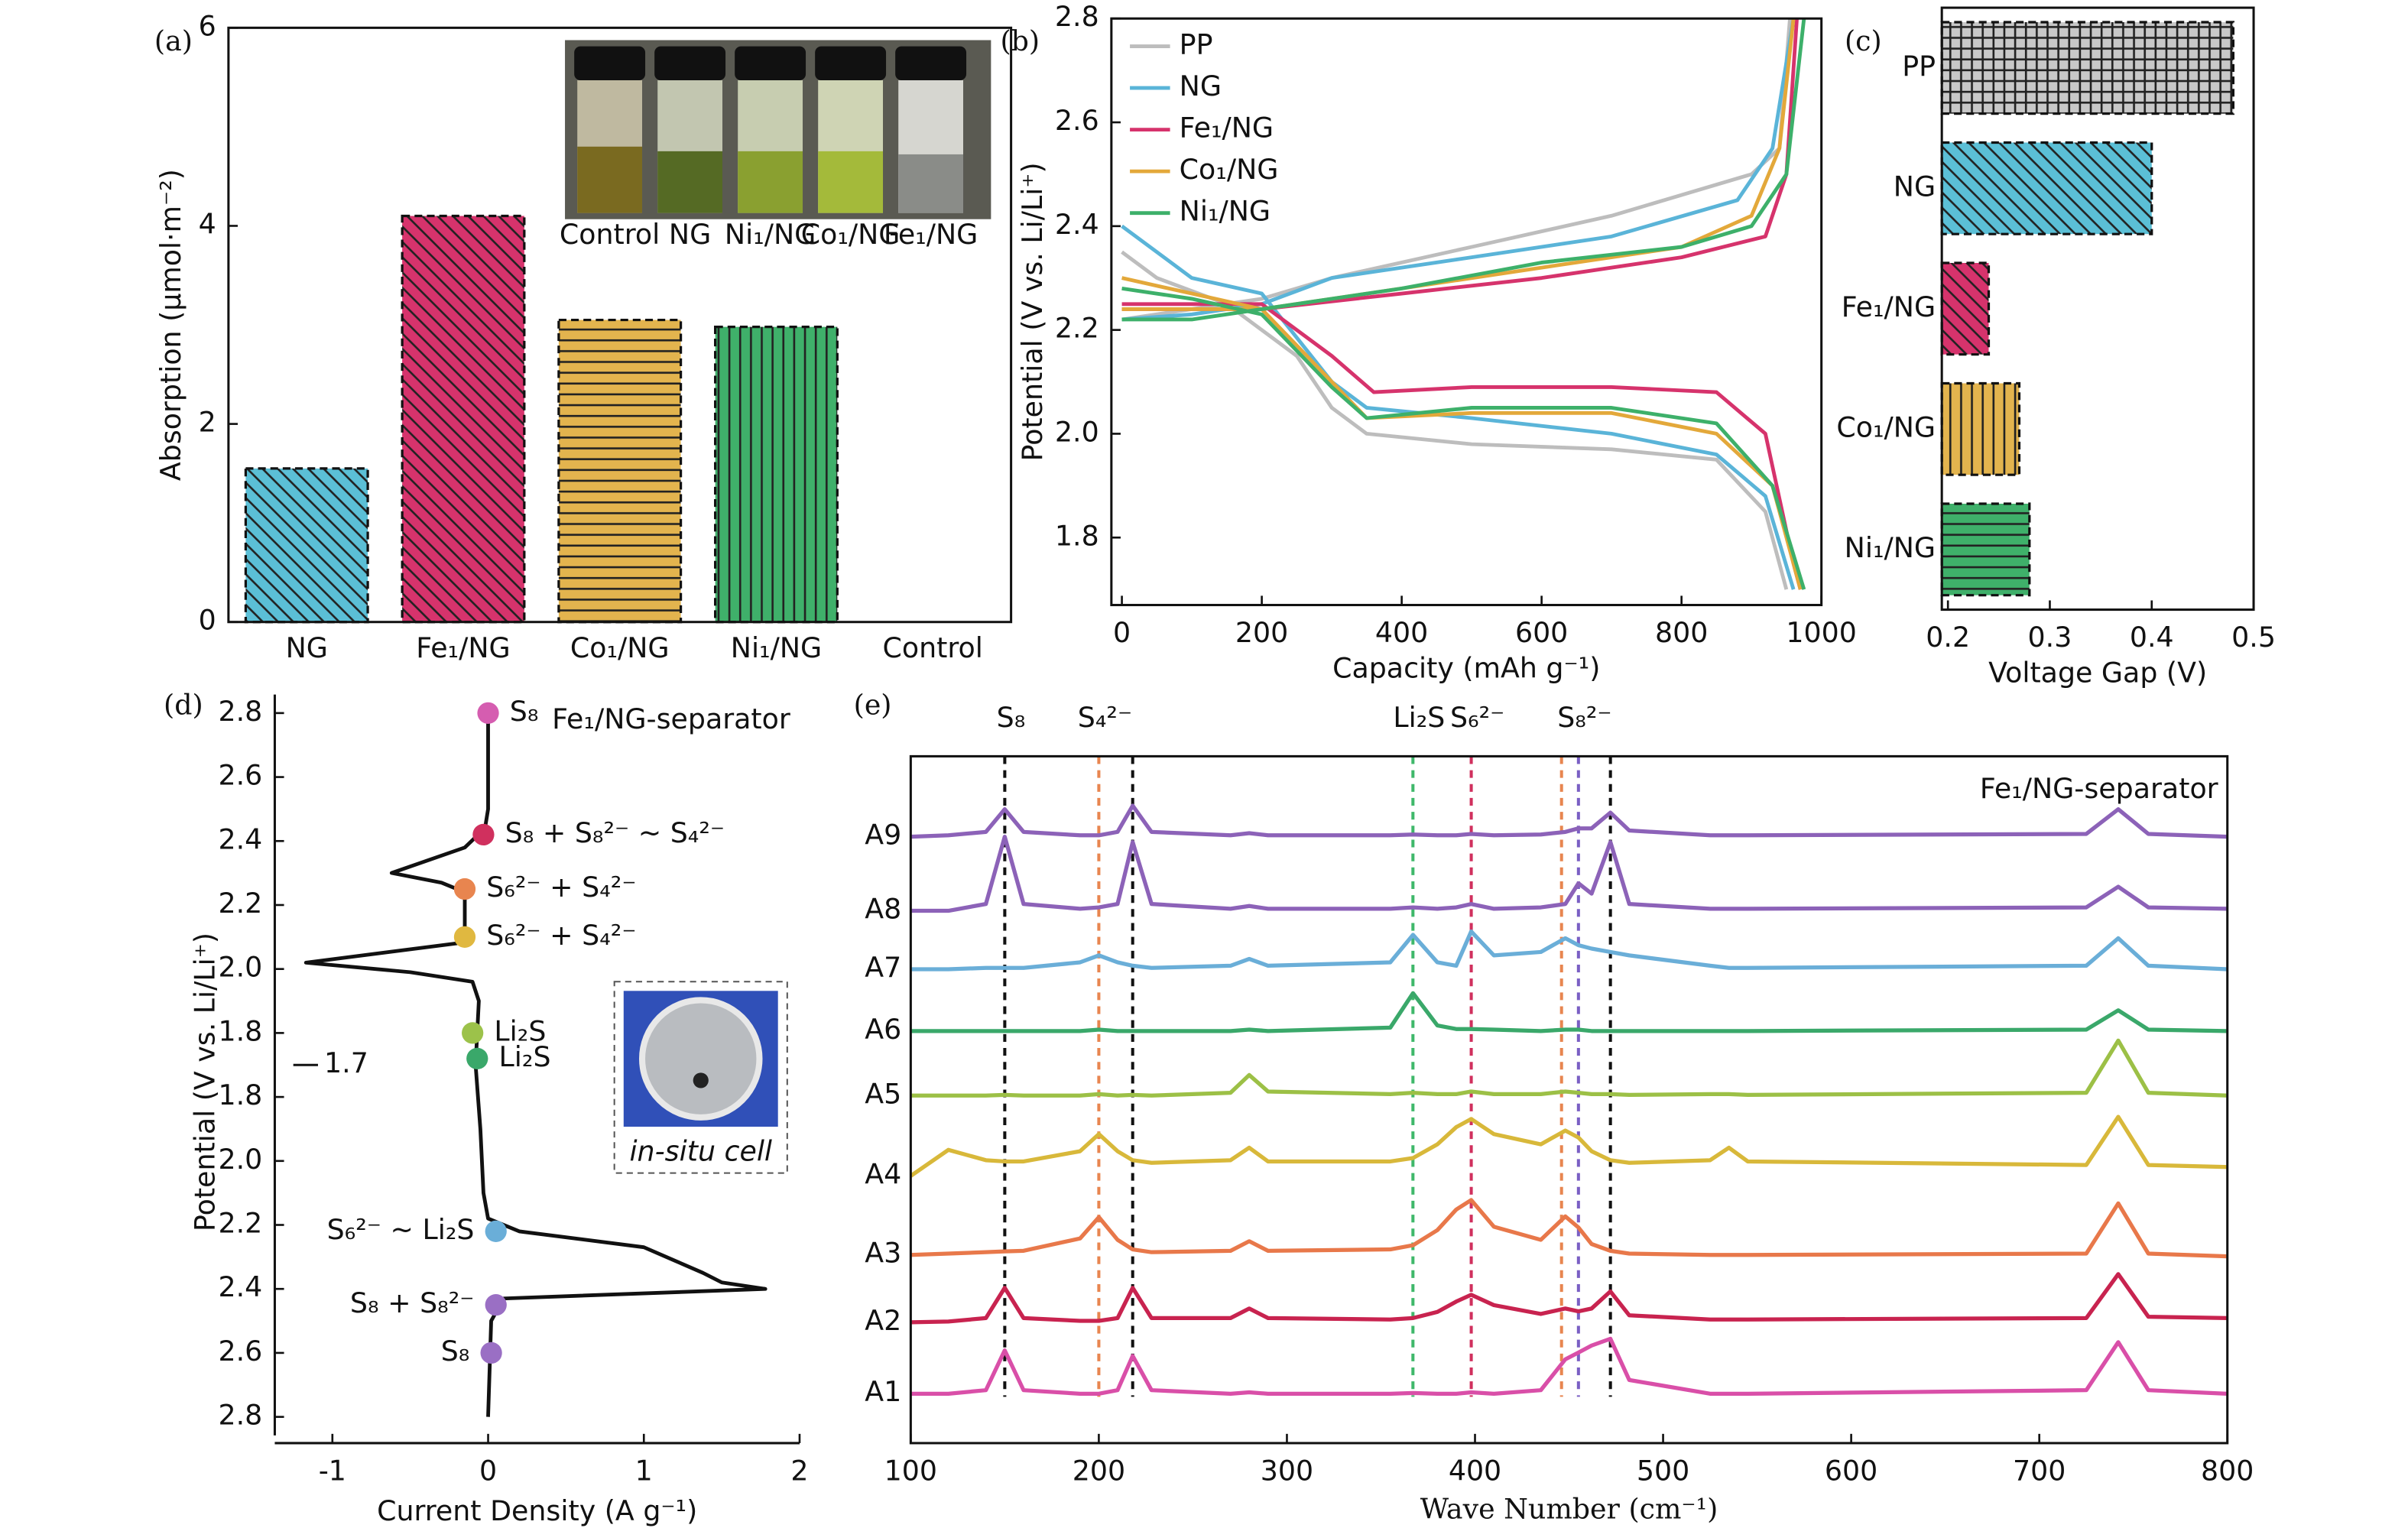 This screenshot has height=1528, width=2408. I want to click on x-tick-label: 700, so click(2040, 1470).